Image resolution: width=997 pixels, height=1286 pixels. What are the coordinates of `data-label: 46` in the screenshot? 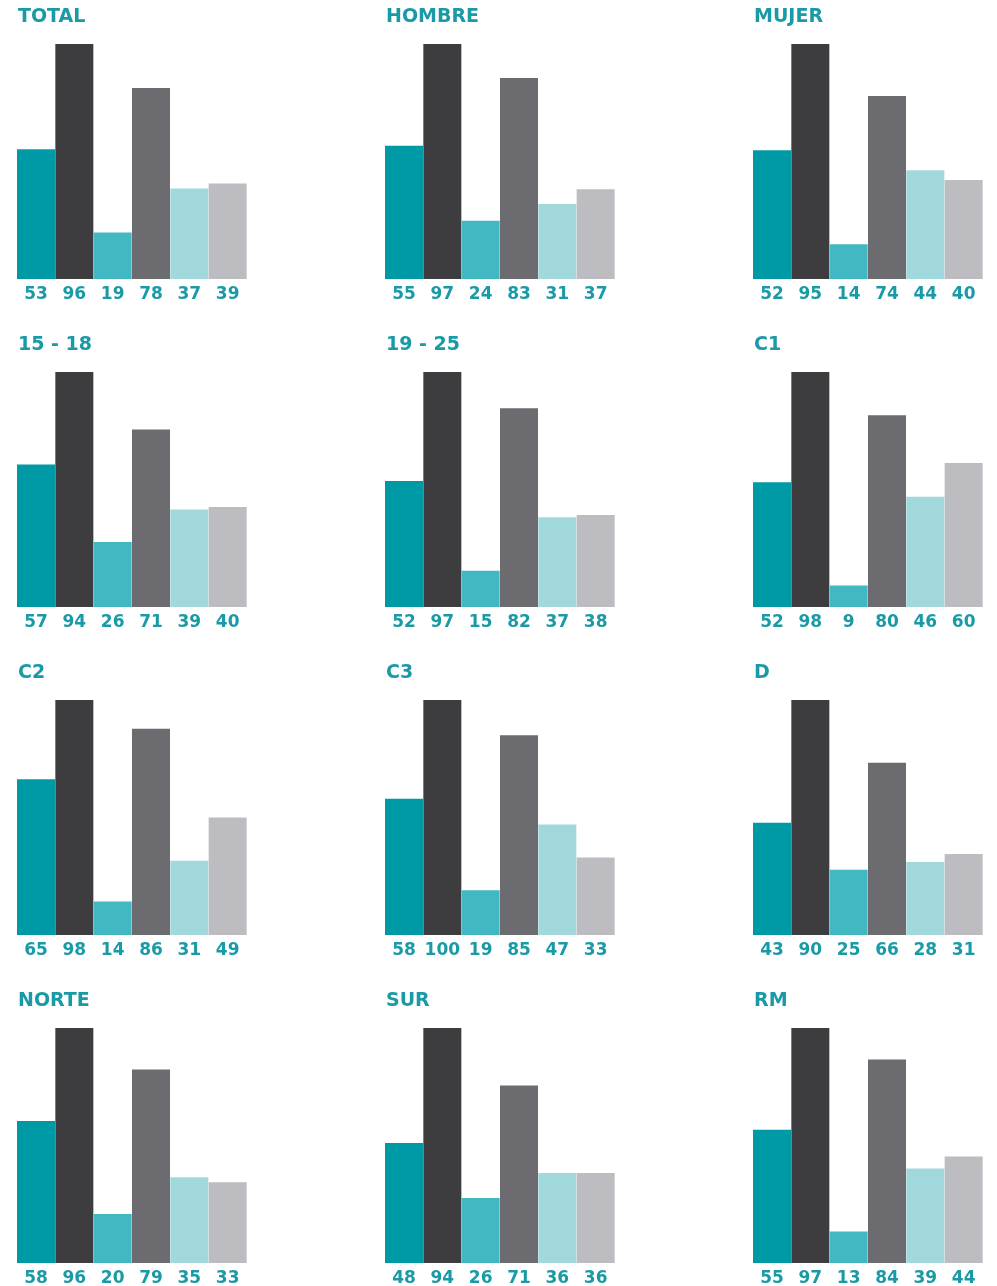 It's located at (925, 621).